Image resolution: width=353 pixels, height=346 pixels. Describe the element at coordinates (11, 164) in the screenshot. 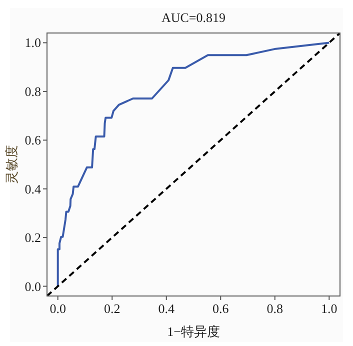

I see `y-axis-title: 灵敏度` at that location.